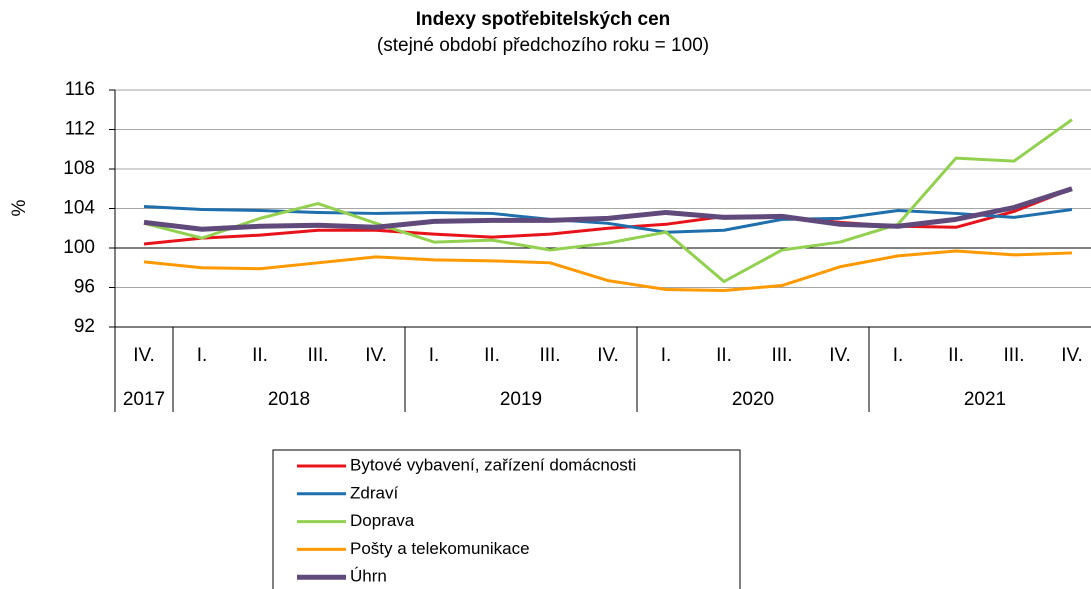 The width and height of the screenshot is (1091, 589). Describe the element at coordinates (368, 576) in the screenshot. I see `legend-label: Úhrn` at that location.